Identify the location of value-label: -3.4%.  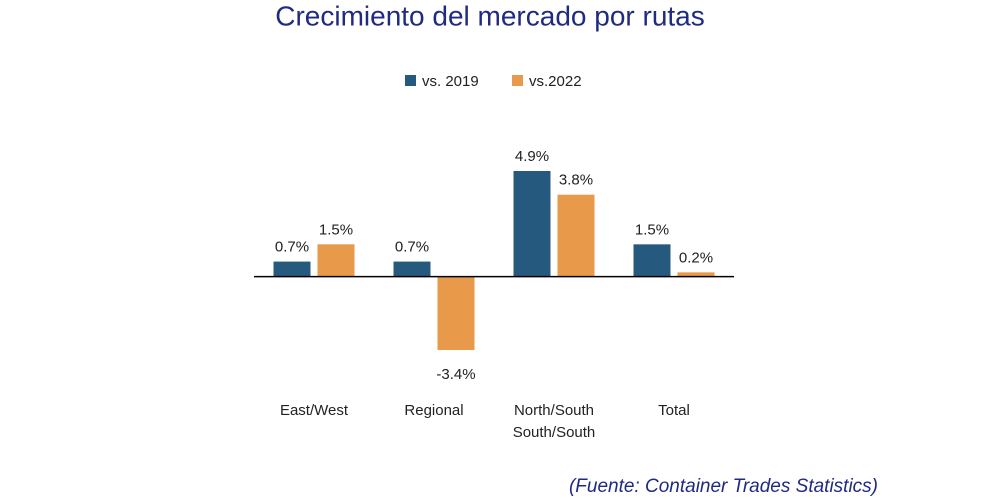
(455, 374).